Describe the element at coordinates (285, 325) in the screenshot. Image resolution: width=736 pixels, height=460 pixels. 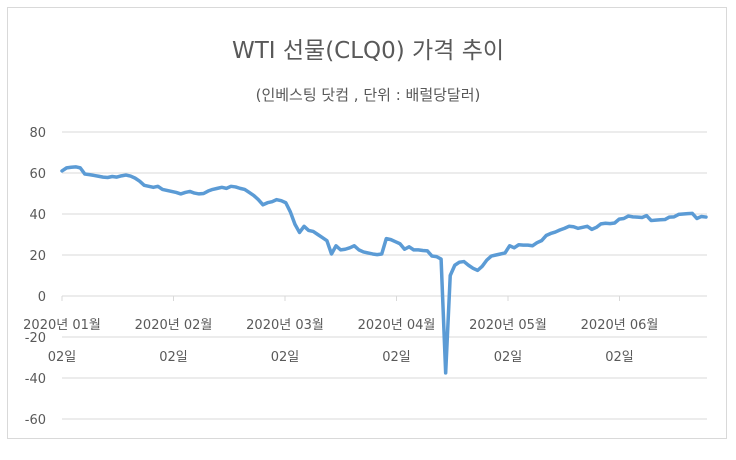
I see `x-tick-label-month: 2020년 03월` at that location.